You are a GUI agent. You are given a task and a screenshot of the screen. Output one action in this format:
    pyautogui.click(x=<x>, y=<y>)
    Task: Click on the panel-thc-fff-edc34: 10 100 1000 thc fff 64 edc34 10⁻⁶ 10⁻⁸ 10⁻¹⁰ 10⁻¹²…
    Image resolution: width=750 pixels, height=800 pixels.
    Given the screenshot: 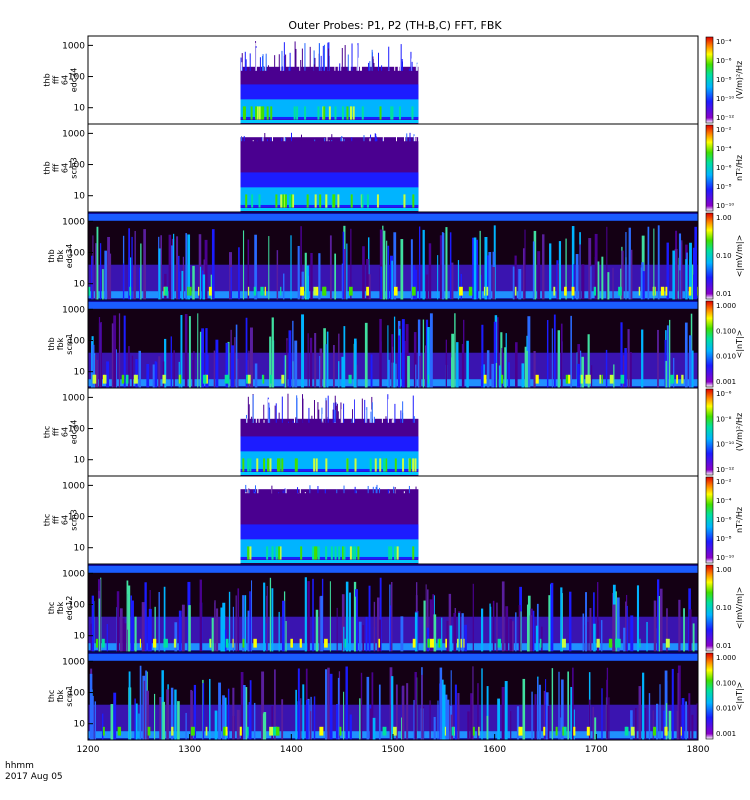 What is the action you would take?
    pyautogui.click(x=393, y=432)
    